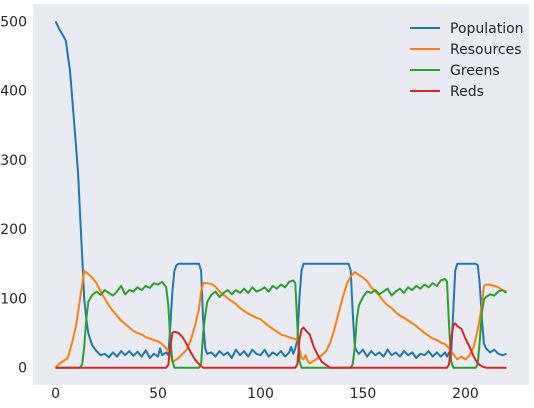 The image size is (534, 408). What do you see at coordinates (260, 394) in the screenshot?
I see `x-tick-label: 100` at bounding box center [260, 394].